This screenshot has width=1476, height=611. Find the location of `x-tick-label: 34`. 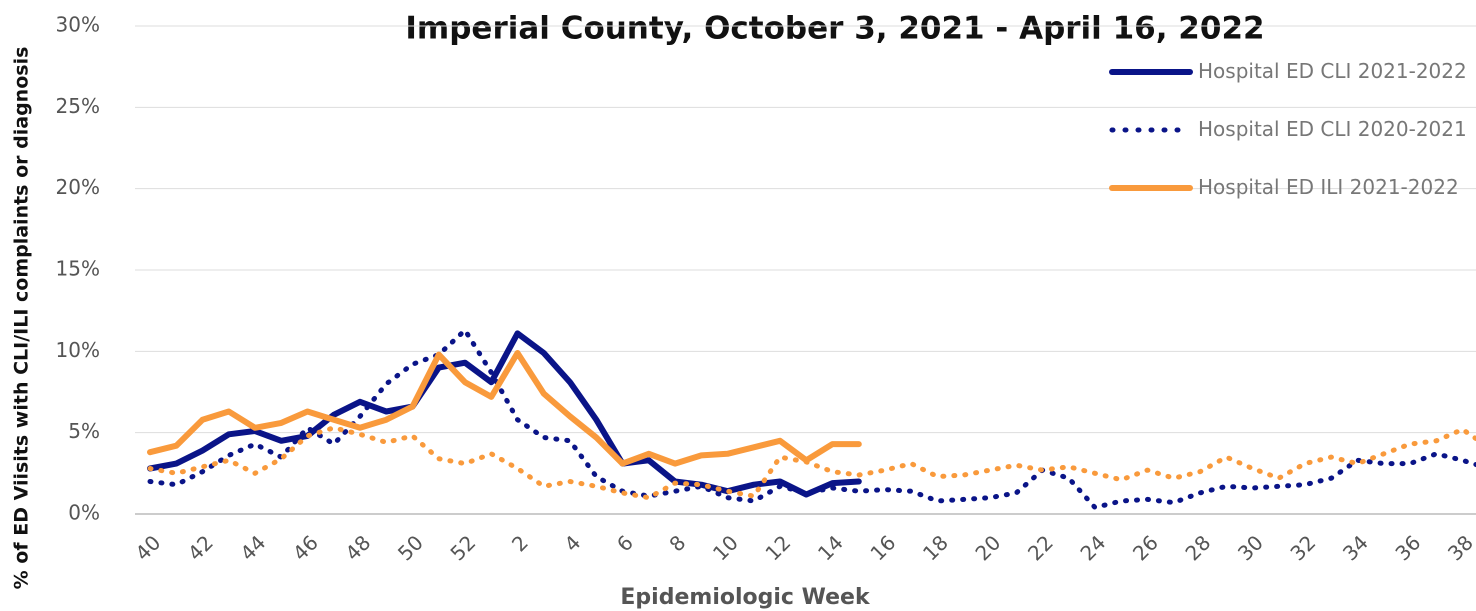

x-tick-label: 34 is located at coordinates (1355, 547).